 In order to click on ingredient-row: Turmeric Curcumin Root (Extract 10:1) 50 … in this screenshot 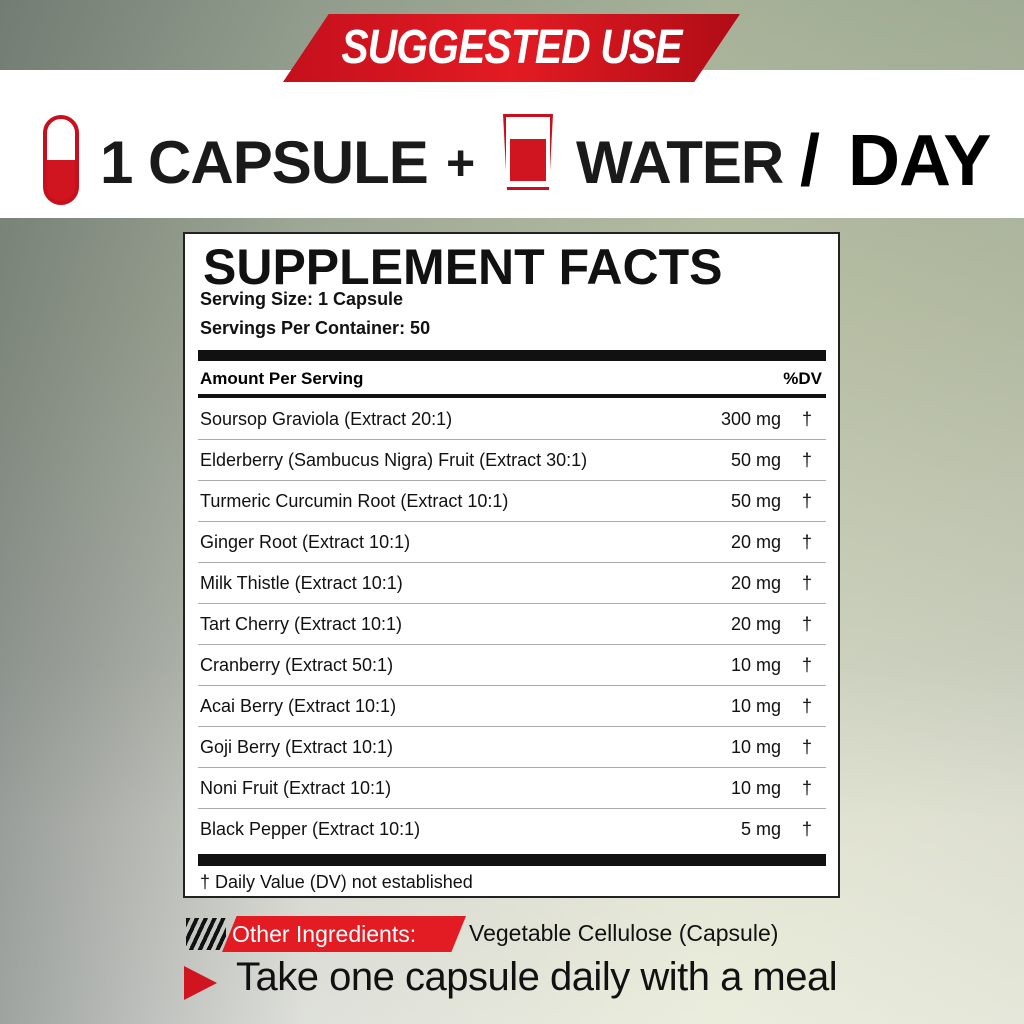, I will do `click(512, 501)`.